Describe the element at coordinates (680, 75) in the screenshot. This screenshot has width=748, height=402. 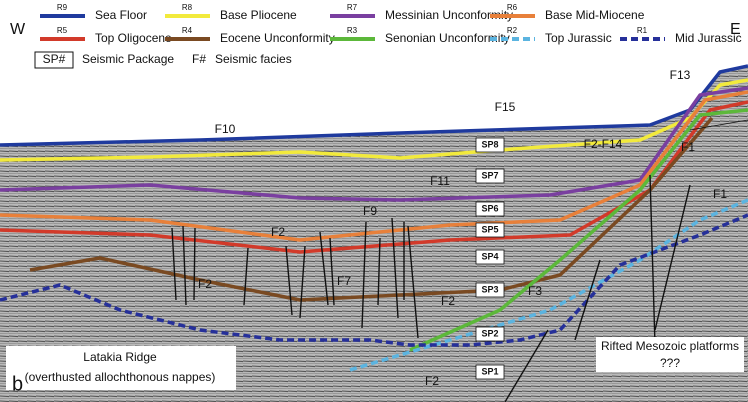
I see `facies-label: F13` at that location.